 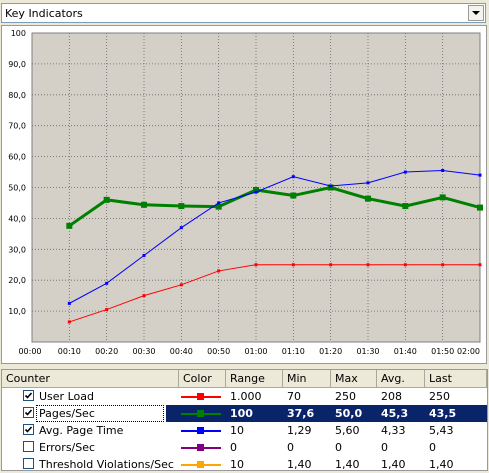 What do you see at coordinates (218, 351) in the screenshot?
I see `x-tick-label: 00:50` at bounding box center [218, 351].